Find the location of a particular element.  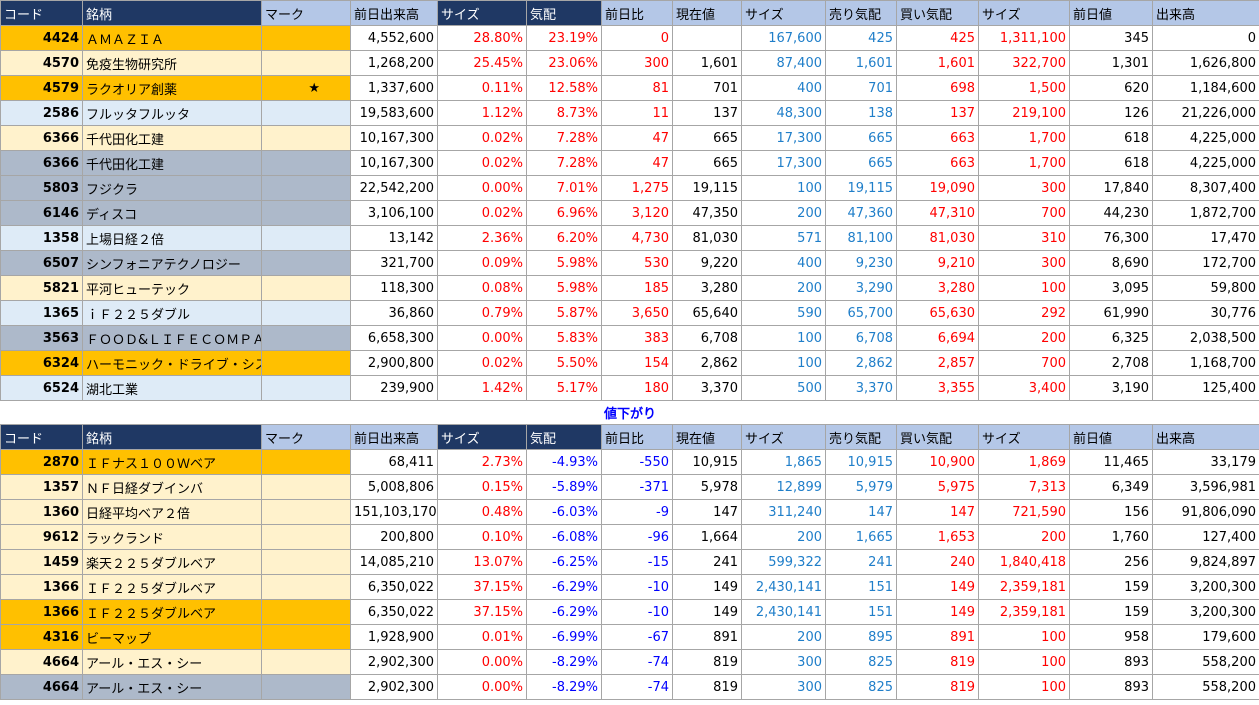

bid-cell: 1,601 is located at coordinates (937, 63).